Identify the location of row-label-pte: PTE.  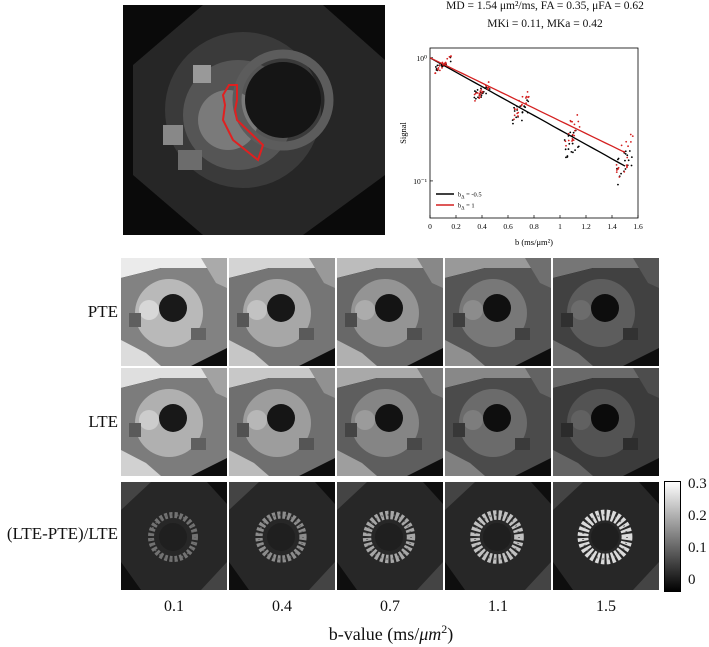
(102, 311).